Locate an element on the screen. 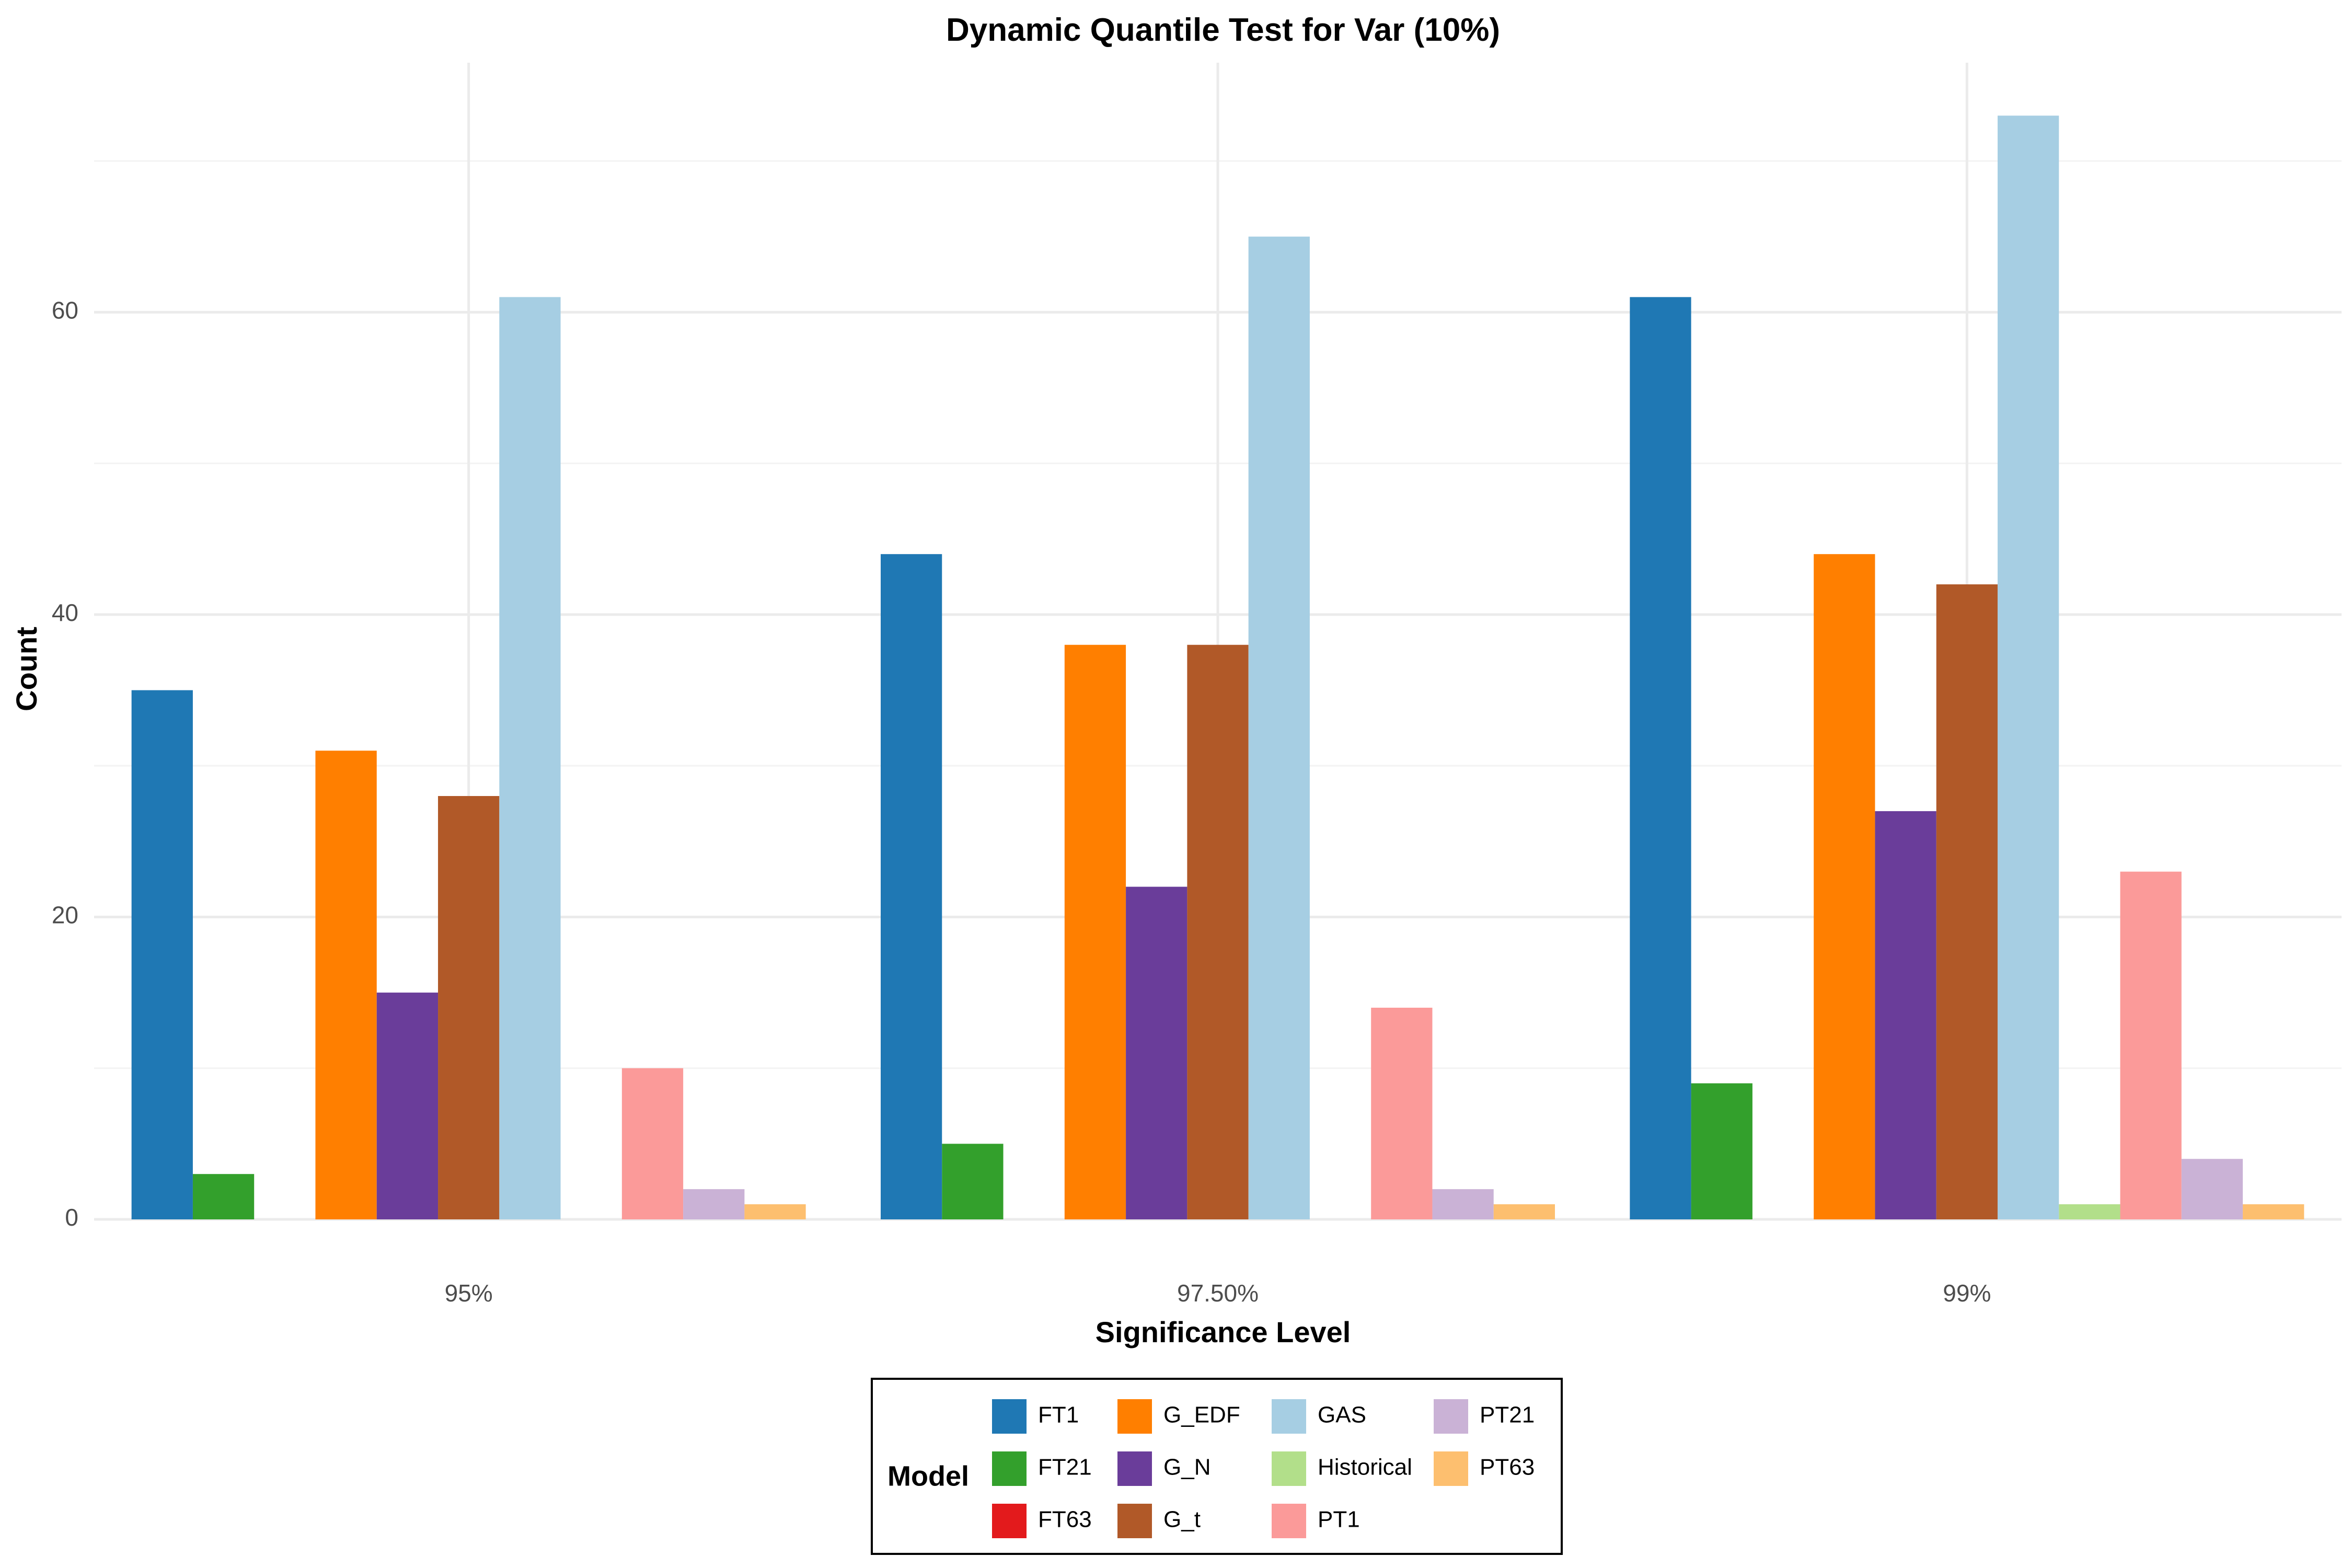 The width and height of the screenshot is (2352, 1568). x-tick-label: 95% is located at coordinates (469, 1293).